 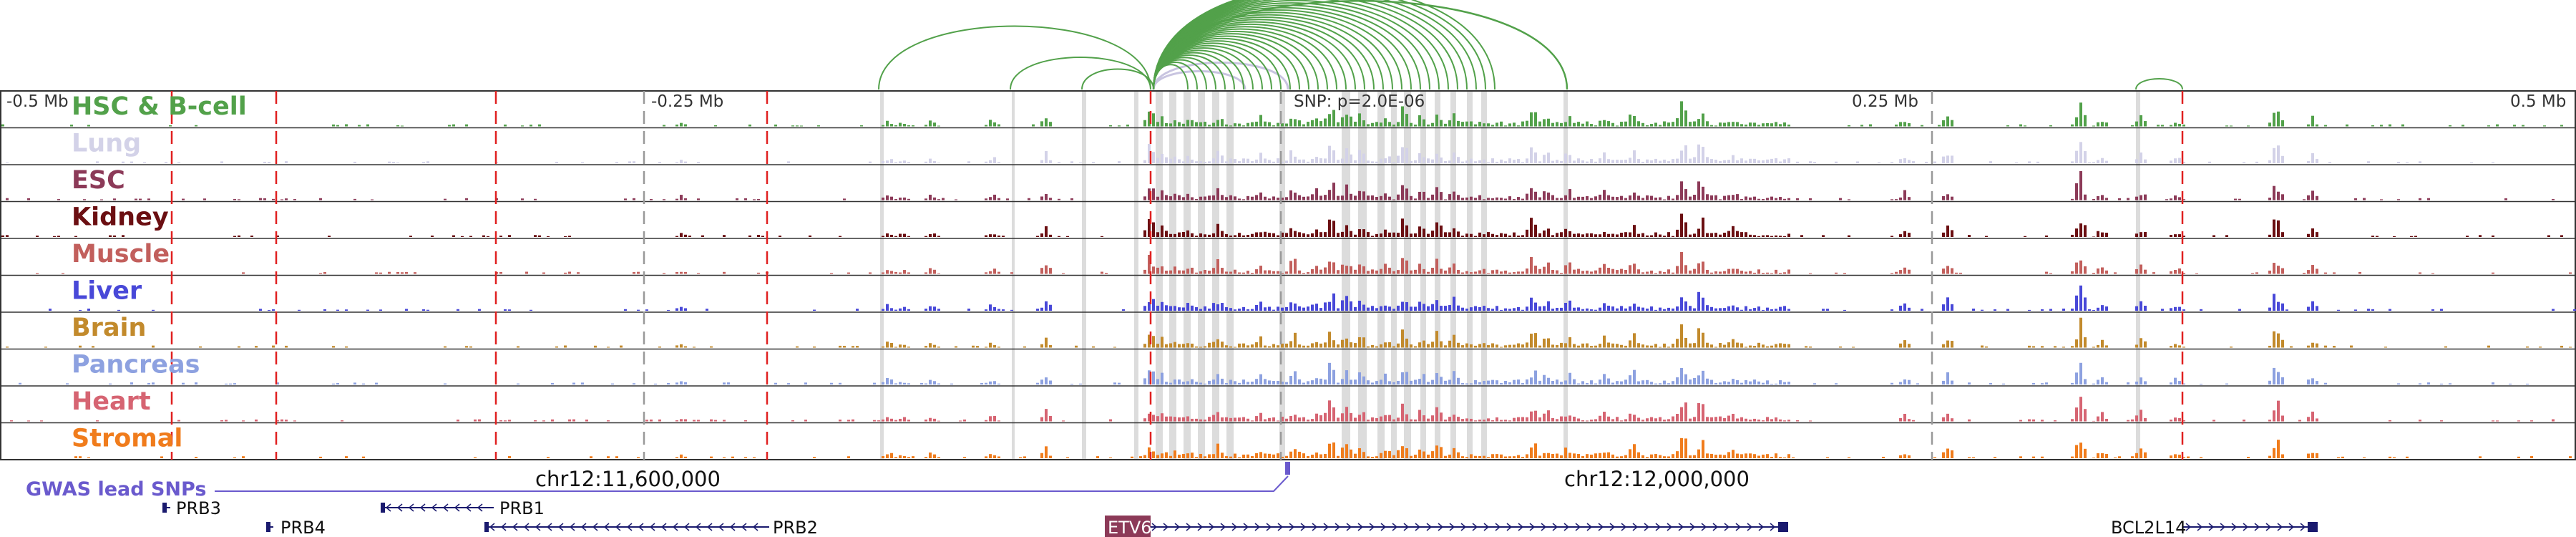 I want to click on track-label-2: Lung, so click(x=106, y=144).